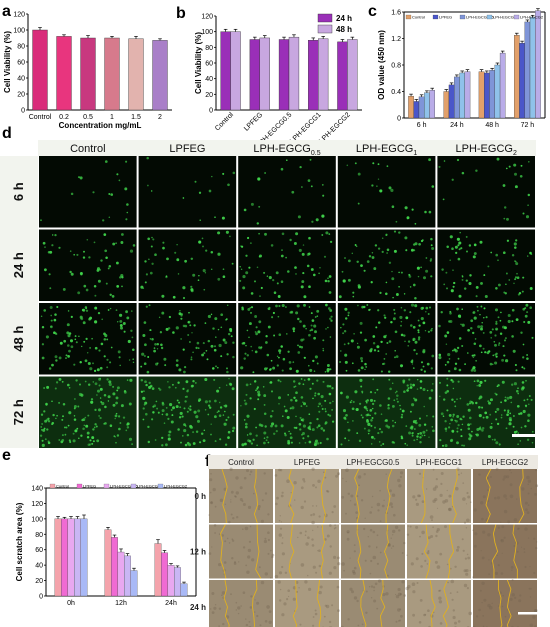 This screenshot has height=627, width=550. What do you see at coordinates (457, 125) in the screenshot?
I see `x-tick-label: 24 h` at bounding box center [457, 125].